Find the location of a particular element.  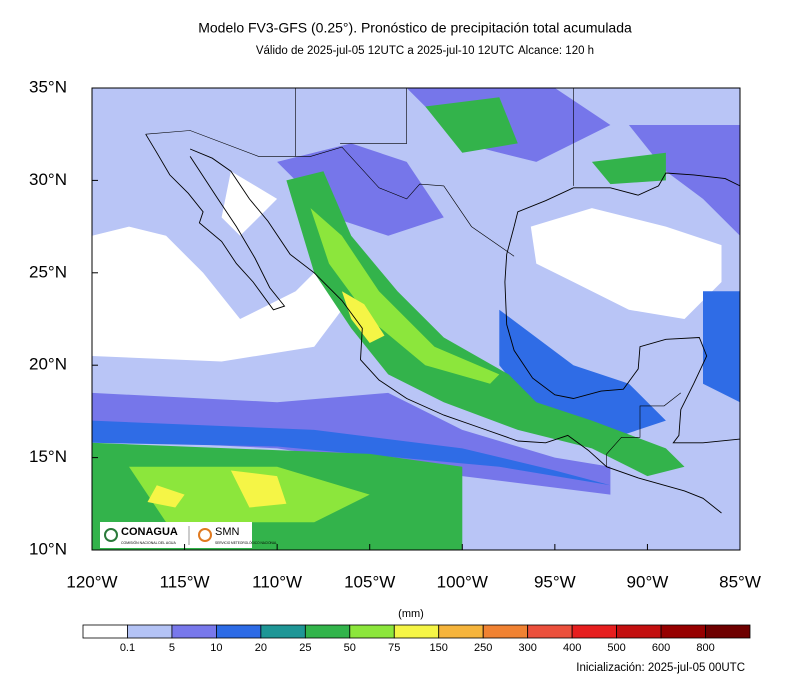

lat-tick-label: 30°N is located at coordinates (48, 179).